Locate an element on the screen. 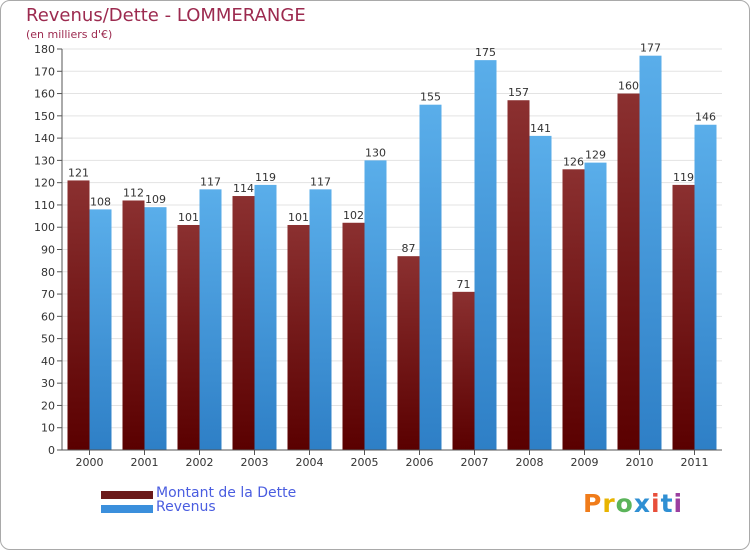 The image size is (750, 550). data-label-revenus: 109 is located at coordinates (155, 199).